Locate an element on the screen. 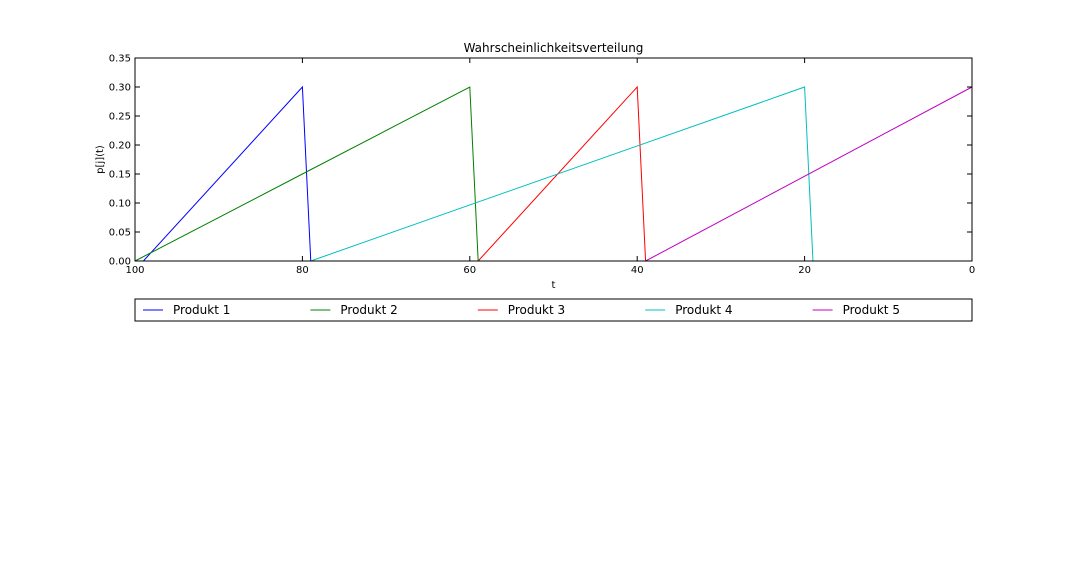 The width and height of the screenshot is (1080, 576). legend-label-3: Produkt 3 is located at coordinates (536, 310).